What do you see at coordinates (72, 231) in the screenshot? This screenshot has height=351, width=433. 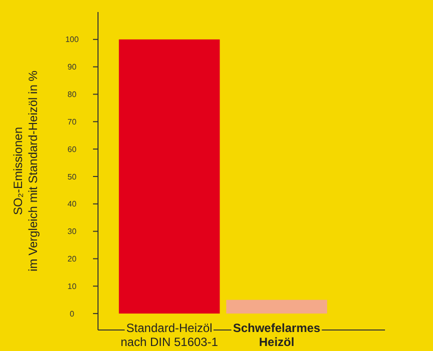 I see `y-tick-label: 30` at bounding box center [72, 231].